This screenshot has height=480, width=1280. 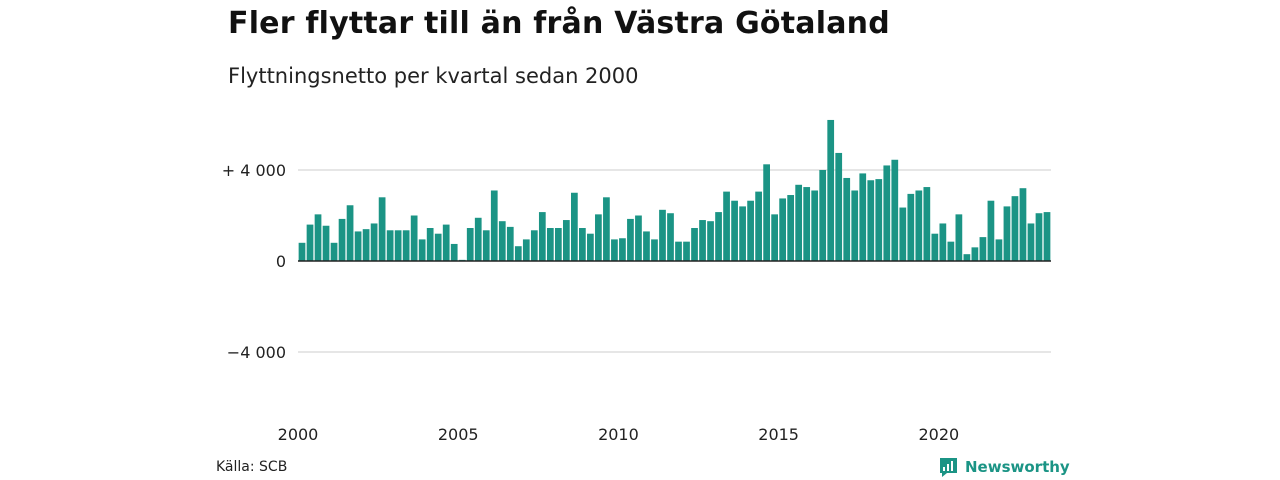 I want to click on chart-subtitle: Flyttningsnetto per kvartal sedan 2000, so click(x=433, y=76).